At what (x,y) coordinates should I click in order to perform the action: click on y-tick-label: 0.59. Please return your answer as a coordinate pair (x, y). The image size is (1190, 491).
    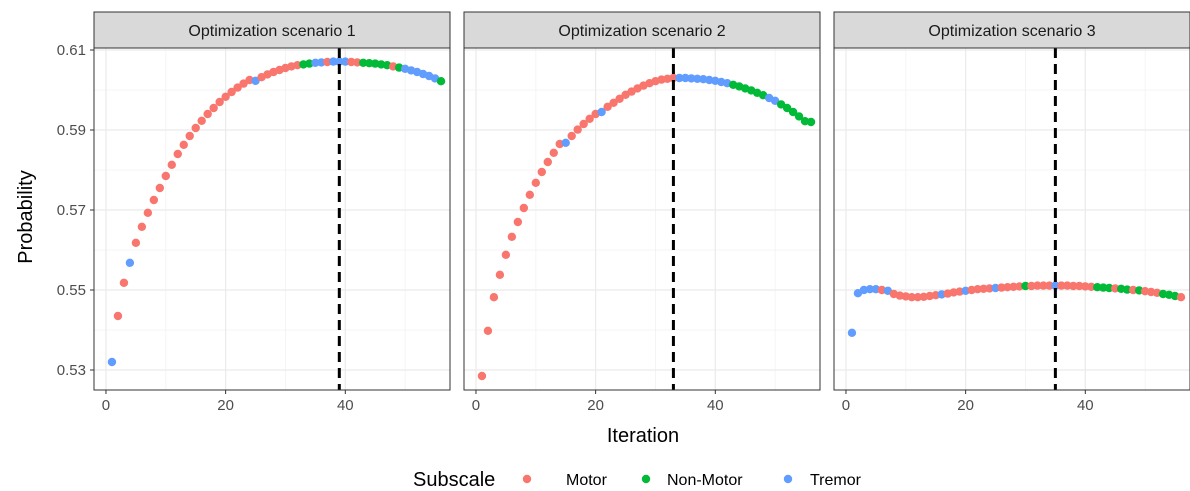
    Looking at the image, I should click on (71, 130).